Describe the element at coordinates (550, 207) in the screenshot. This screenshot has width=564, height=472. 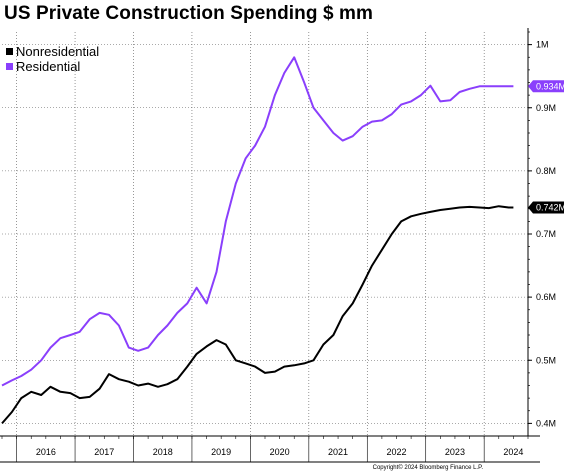
I see `last-value-label: 0.742M` at that location.